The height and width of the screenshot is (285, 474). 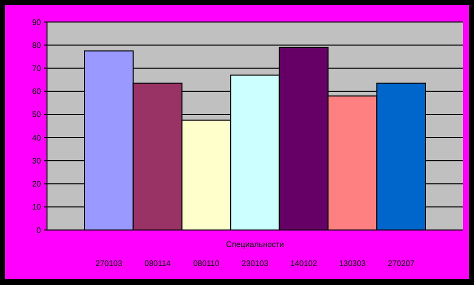 I want to click on y-tick-label: 0, so click(x=39, y=230).